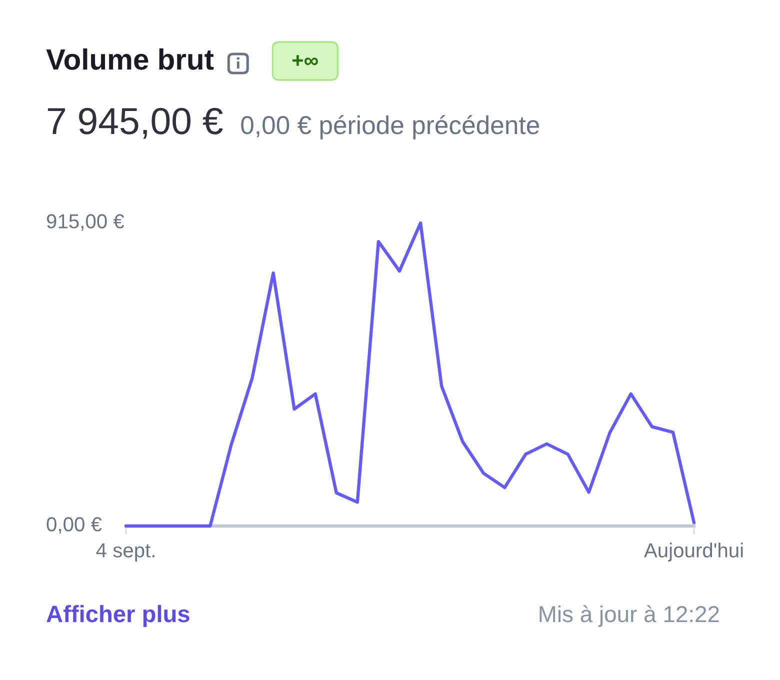  I want to click on y-tick-label: 915,00 €, so click(85, 222).